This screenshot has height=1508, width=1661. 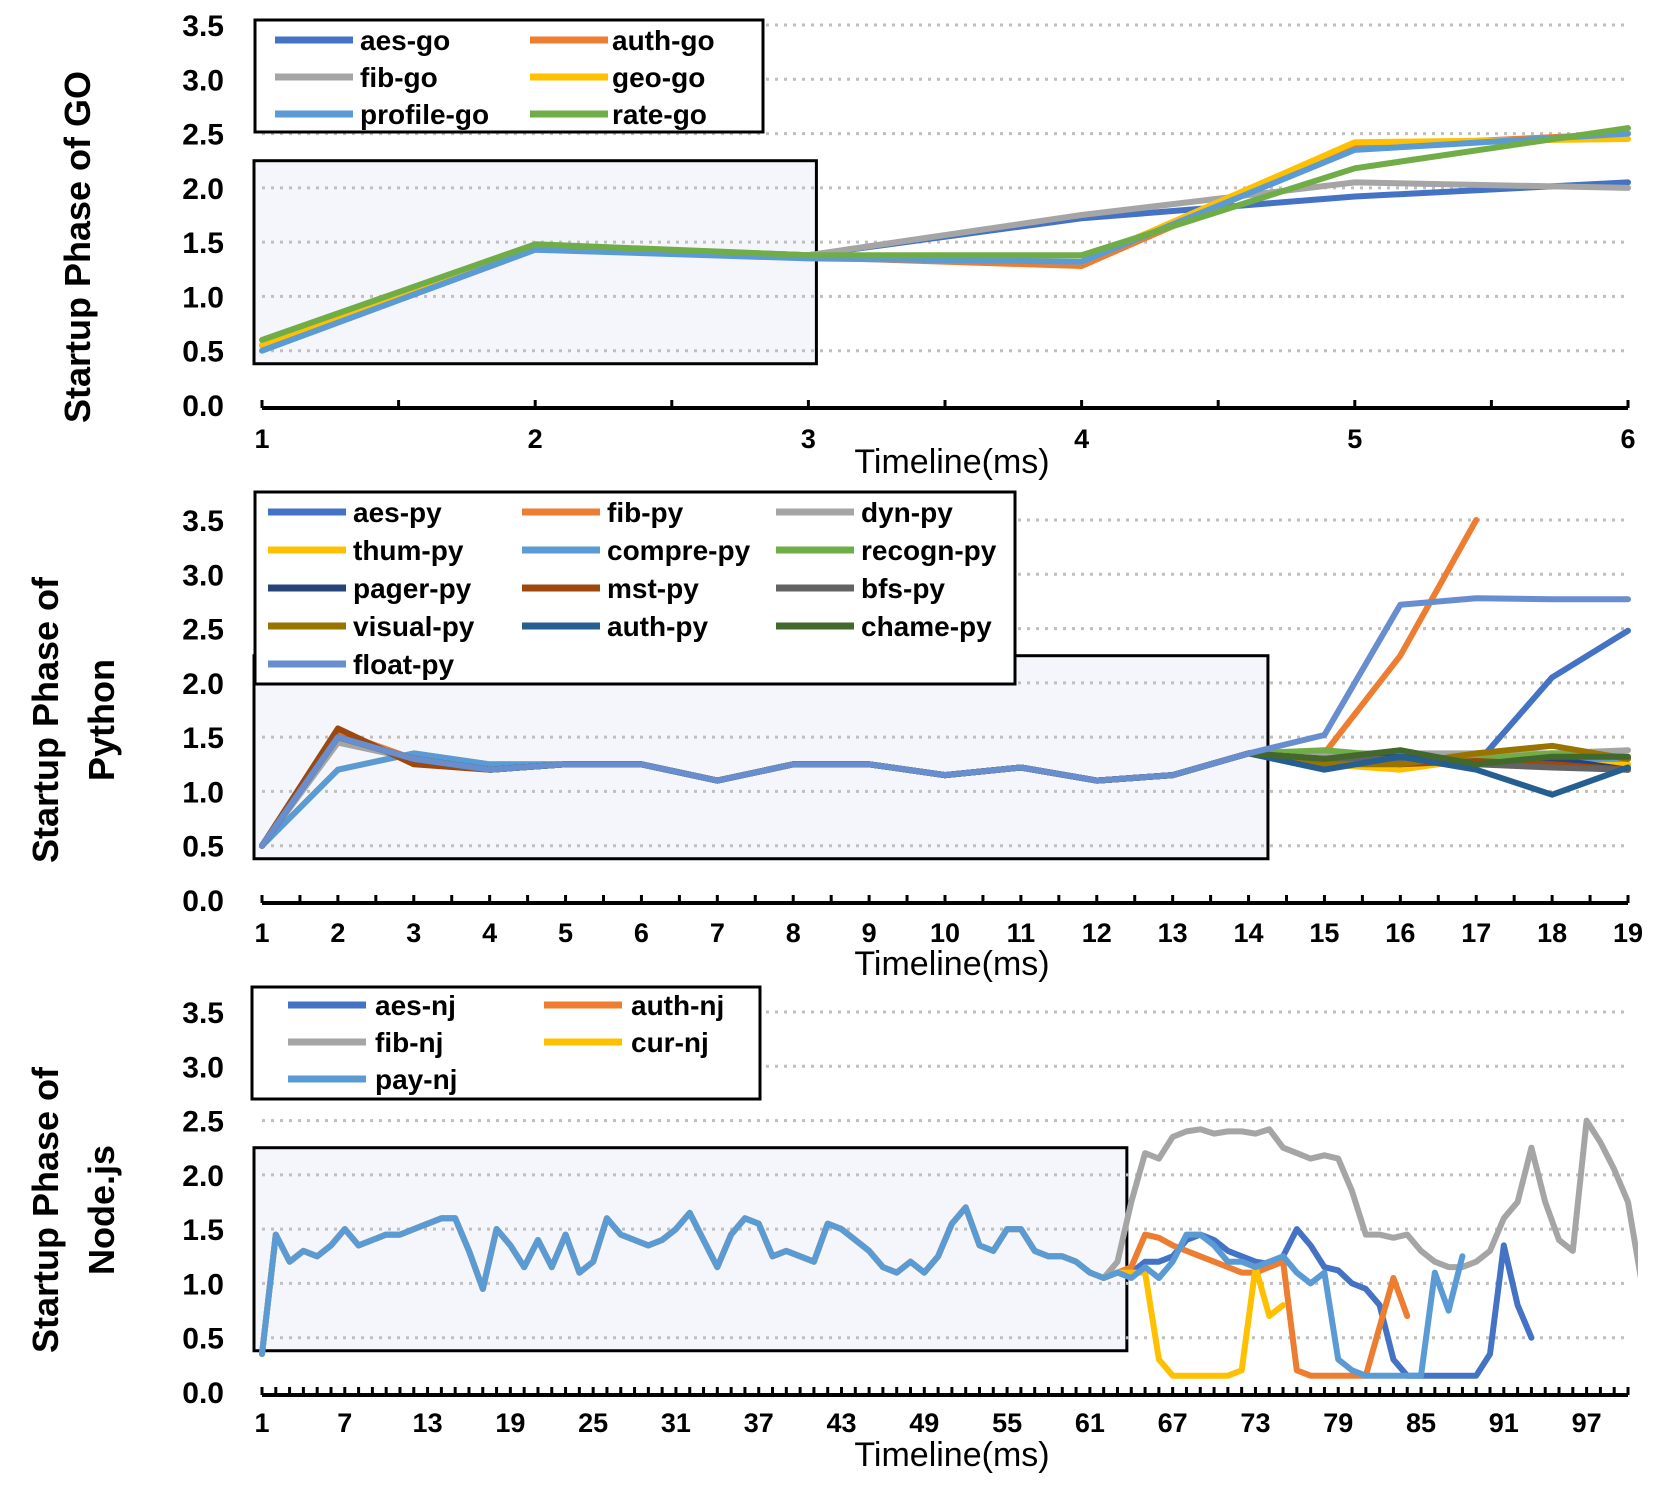 I want to click on x-tick-label: 55, so click(x=1007, y=1423).